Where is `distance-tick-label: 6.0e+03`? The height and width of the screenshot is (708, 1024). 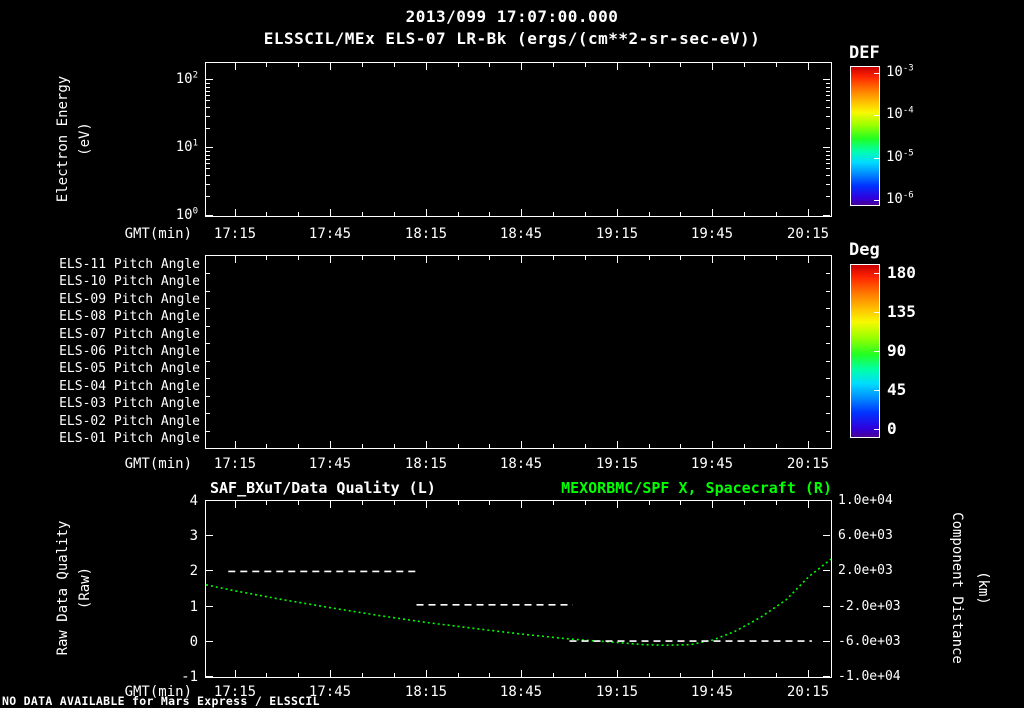
distance-tick-label: 6.0e+03 is located at coordinates (865, 535).